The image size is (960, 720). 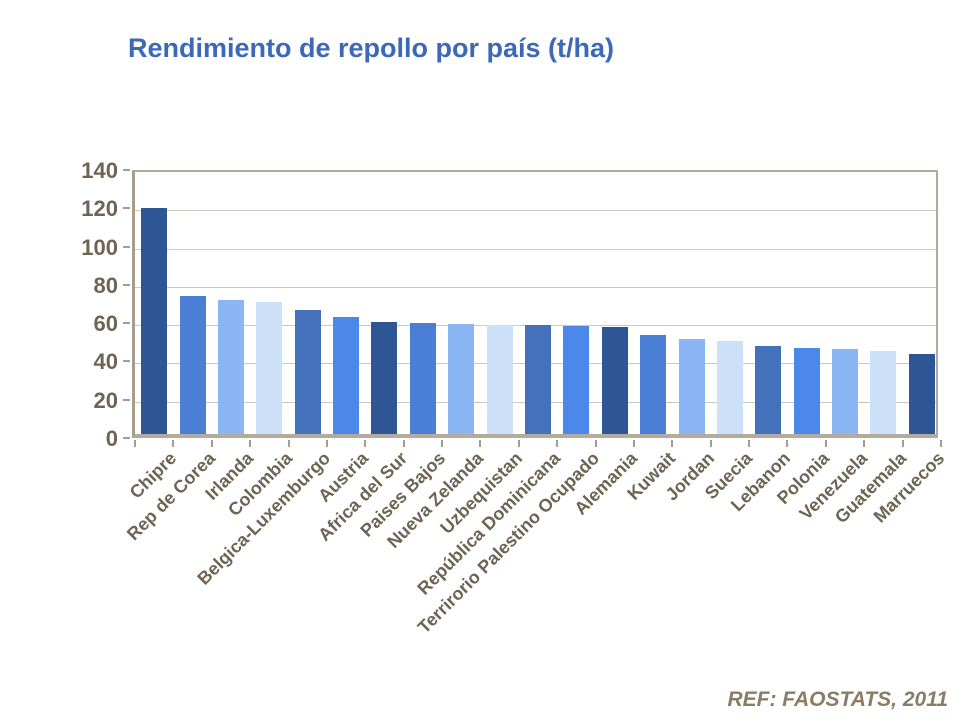 I want to click on y-tick-label: 60, so click(x=105, y=324).